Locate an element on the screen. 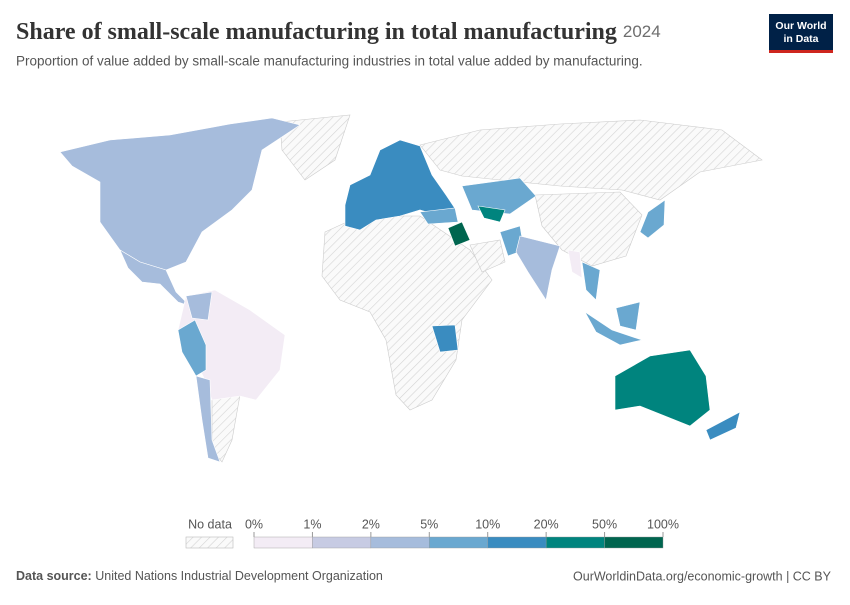 This screenshot has width=850, height=605. iraq is located at coordinates (459, 234).